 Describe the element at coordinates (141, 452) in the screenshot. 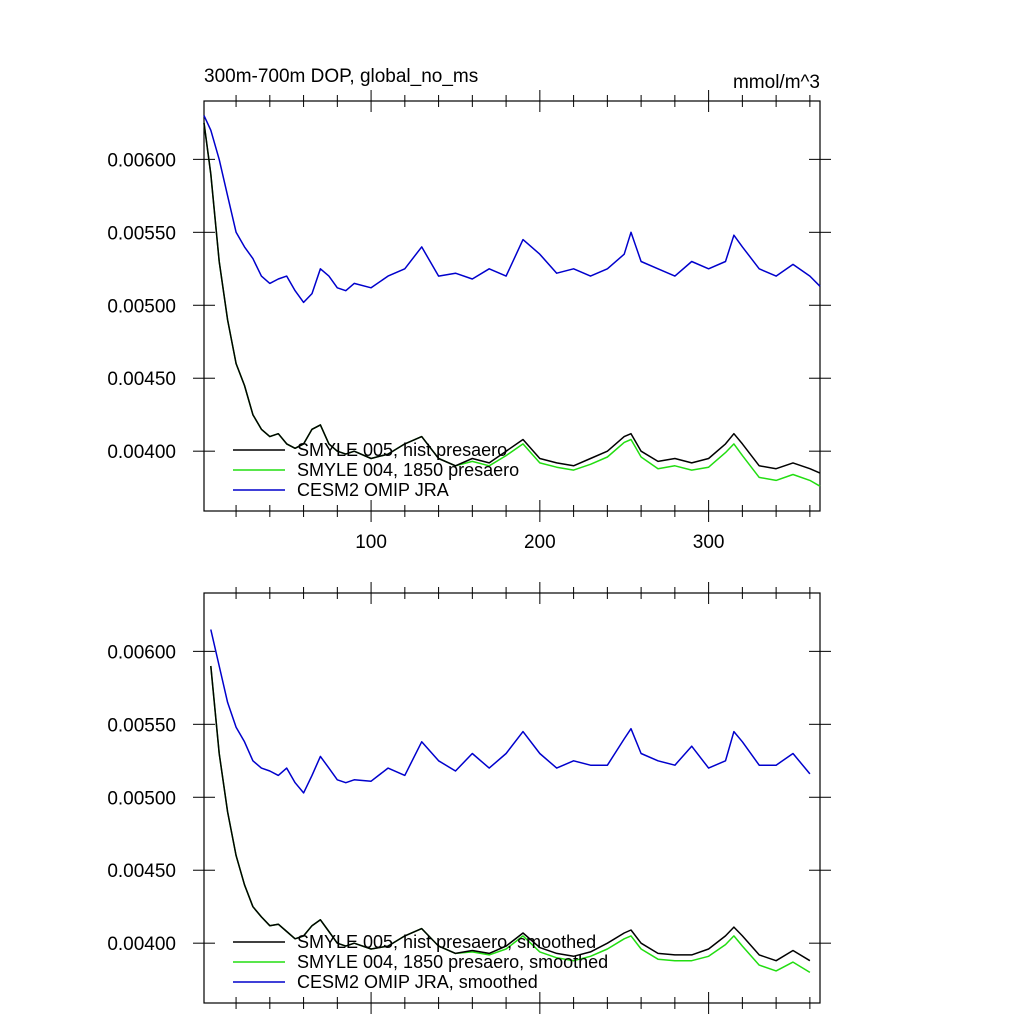

I see `top-y-tick-label: 0.00400` at that location.